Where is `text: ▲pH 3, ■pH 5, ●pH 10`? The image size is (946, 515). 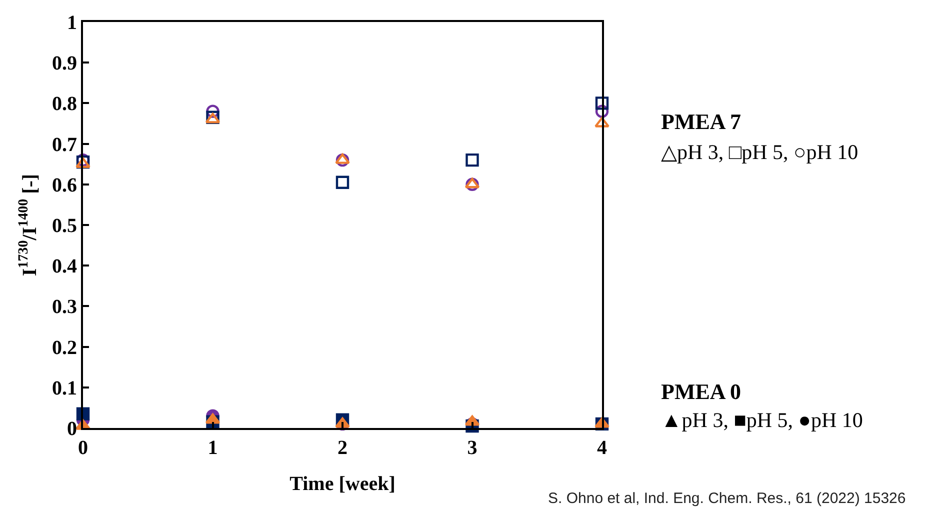
text: ▲pH 3, ■pH 5, ●pH 10 is located at coordinates (762, 420).